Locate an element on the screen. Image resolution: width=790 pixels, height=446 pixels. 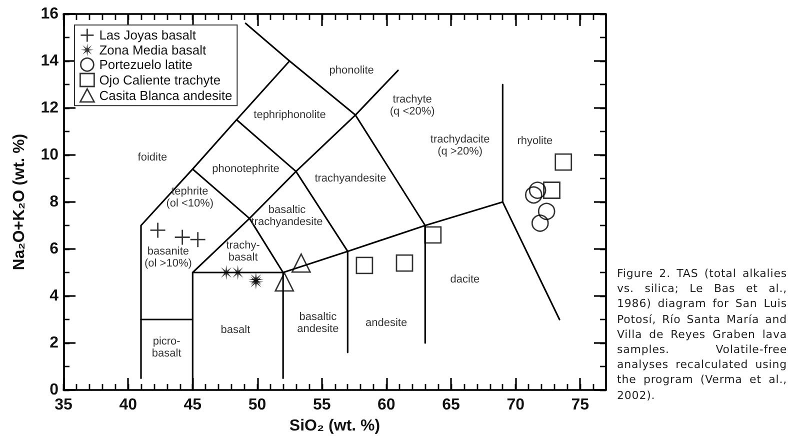
x-tick-label: 55 is located at coordinates (321, 405).